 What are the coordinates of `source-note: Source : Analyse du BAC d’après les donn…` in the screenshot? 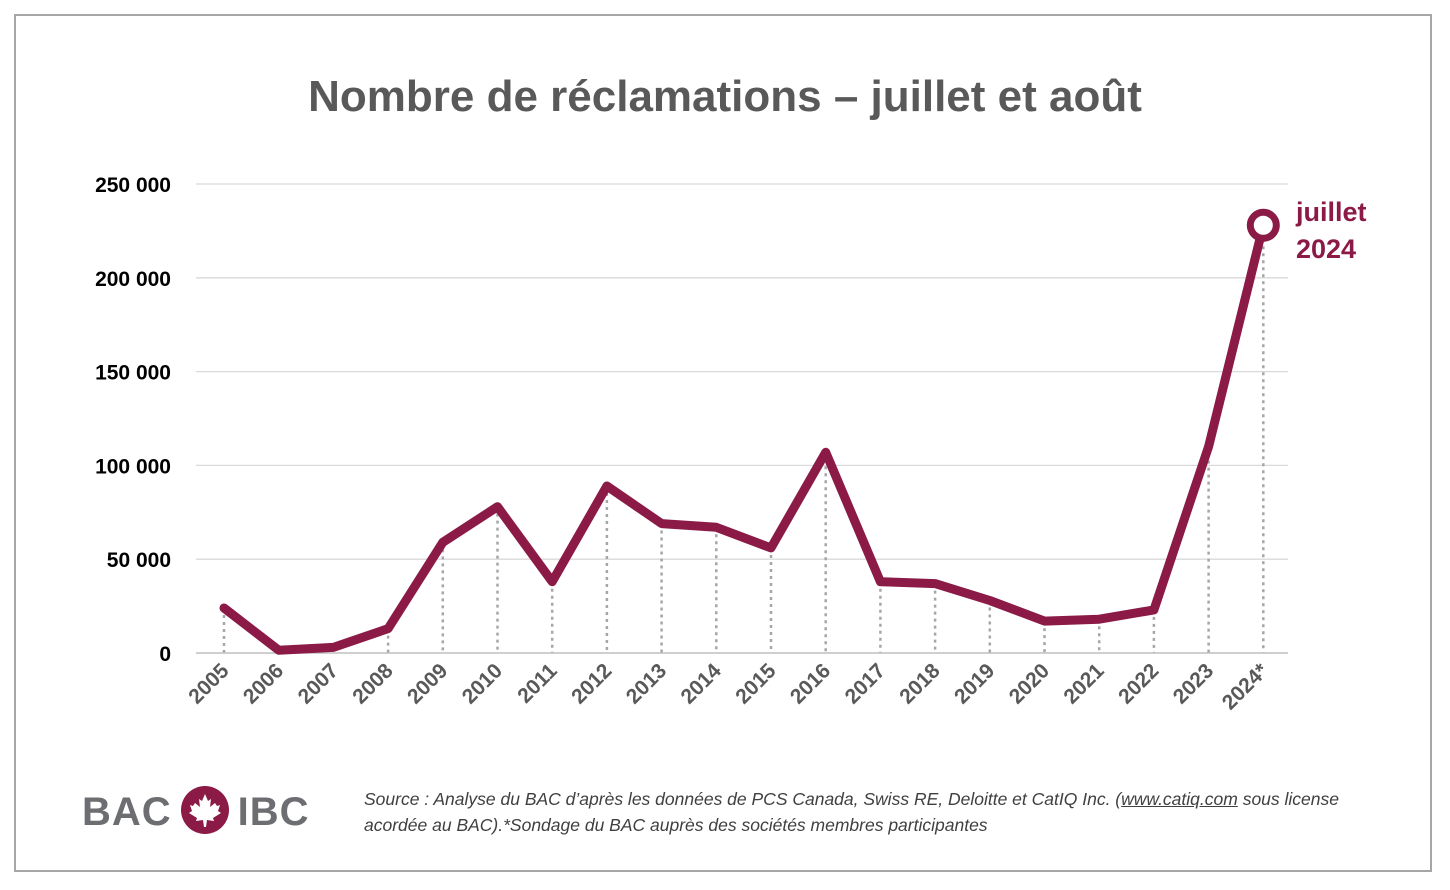 It's located at (869, 812).